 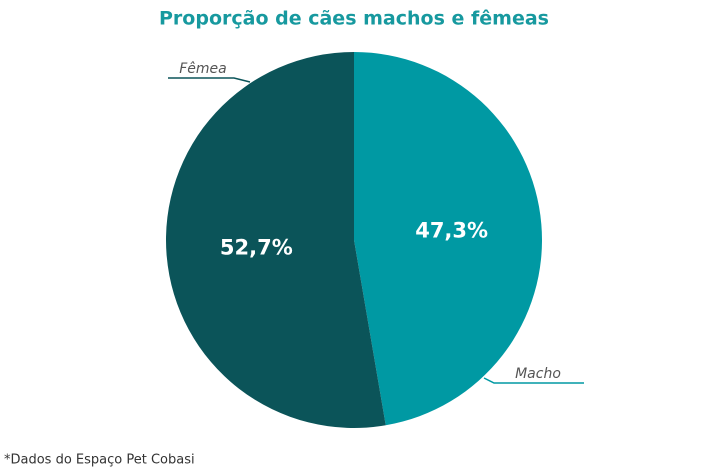 I want to click on category-label: Fêmea, so click(x=203, y=69).